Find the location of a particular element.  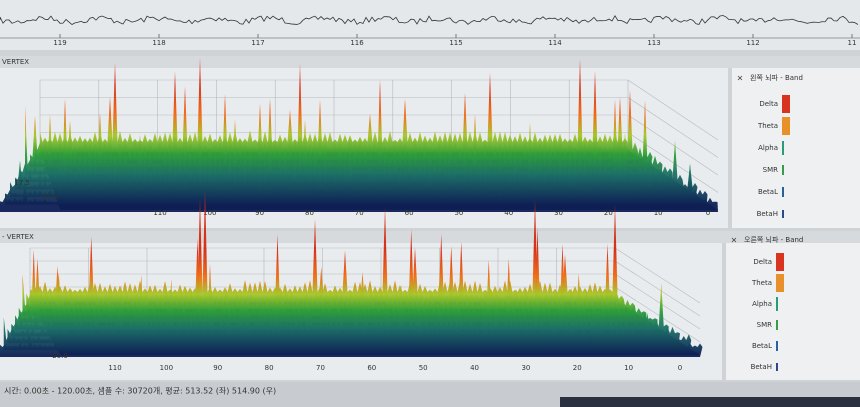

strip-tick-label: 113 is located at coordinates (653, 43).